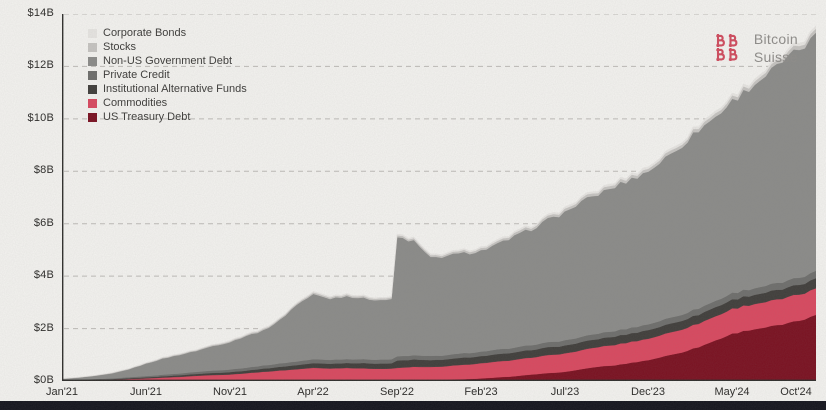 The height and width of the screenshot is (410, 826). Describe the element at coordinates (62, 392) in the screenshot. I see `x-tick-label: Jan'21` at that location.